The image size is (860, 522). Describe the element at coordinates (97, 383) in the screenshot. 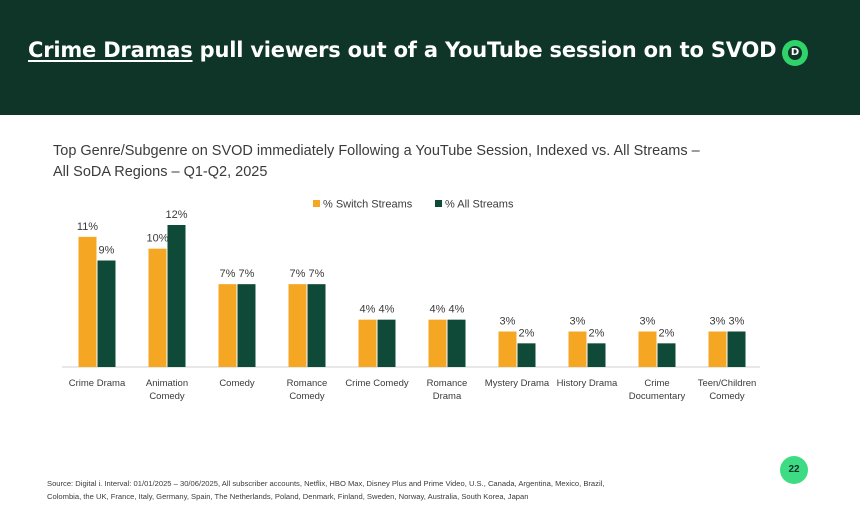

I see `category-label-0: Crime Drama` at that location.